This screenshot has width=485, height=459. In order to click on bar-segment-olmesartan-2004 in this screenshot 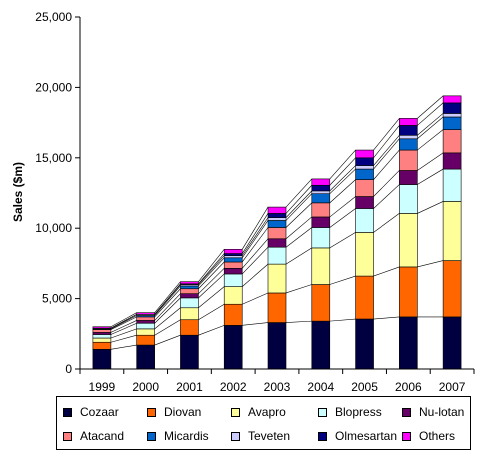, I will do `click(321, 188)`.